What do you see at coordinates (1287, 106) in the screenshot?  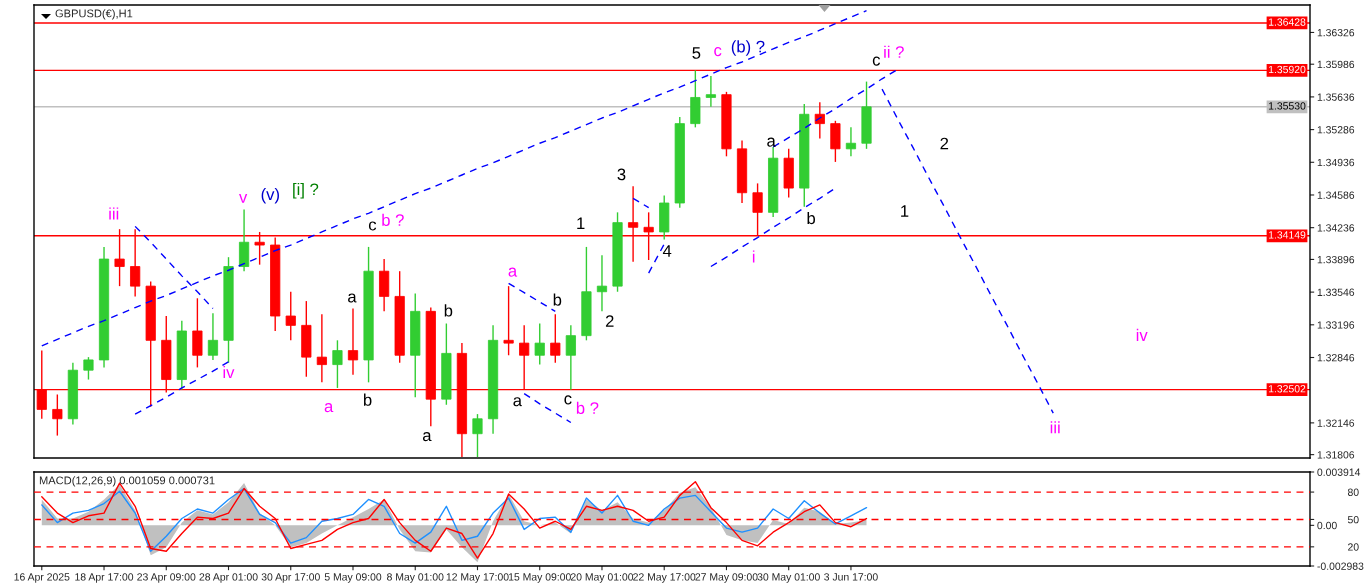 I see `ref-line-label: 1.35530` at bounding box center [1287, 106].